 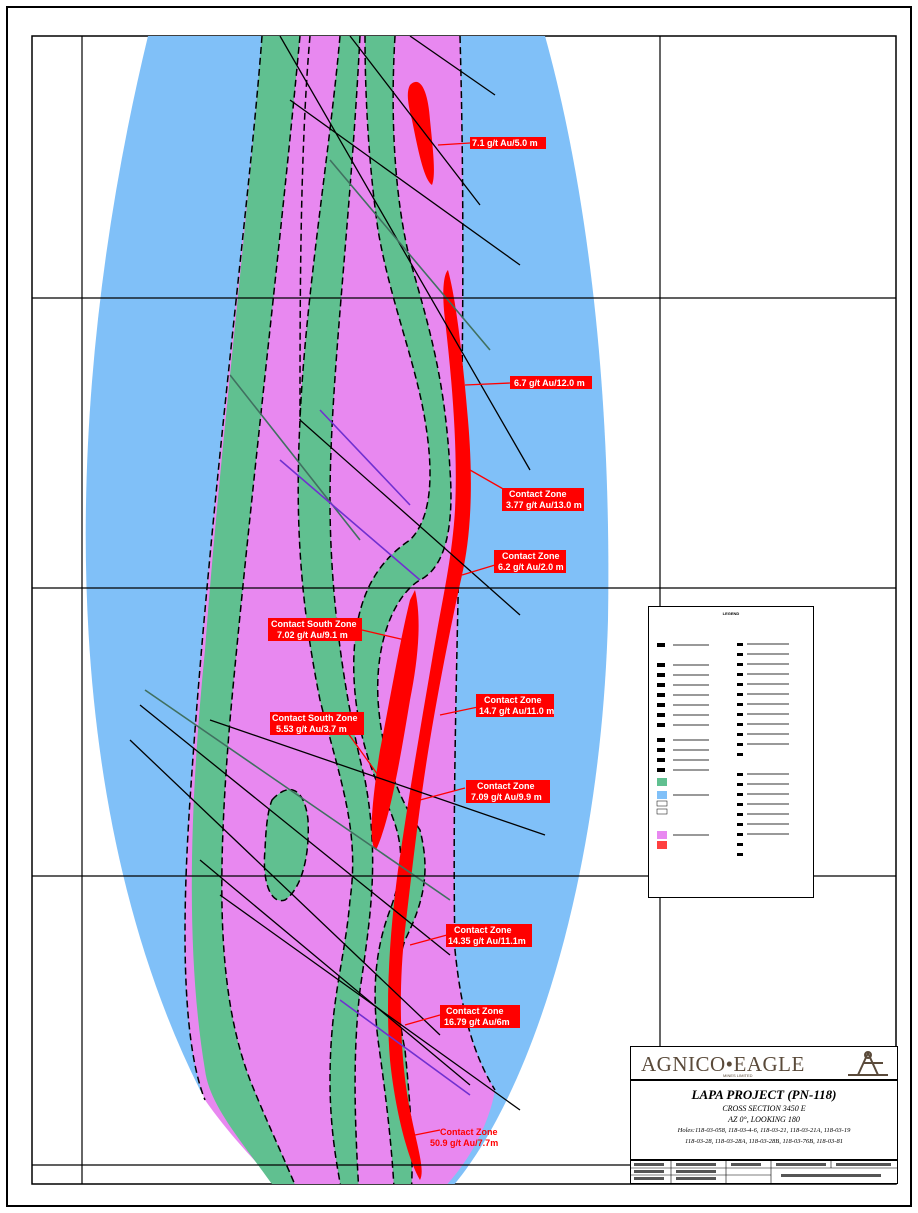 I want to click on svg-text: 50.9 g/t Au/7.7m, so click(x=464, y=1143).